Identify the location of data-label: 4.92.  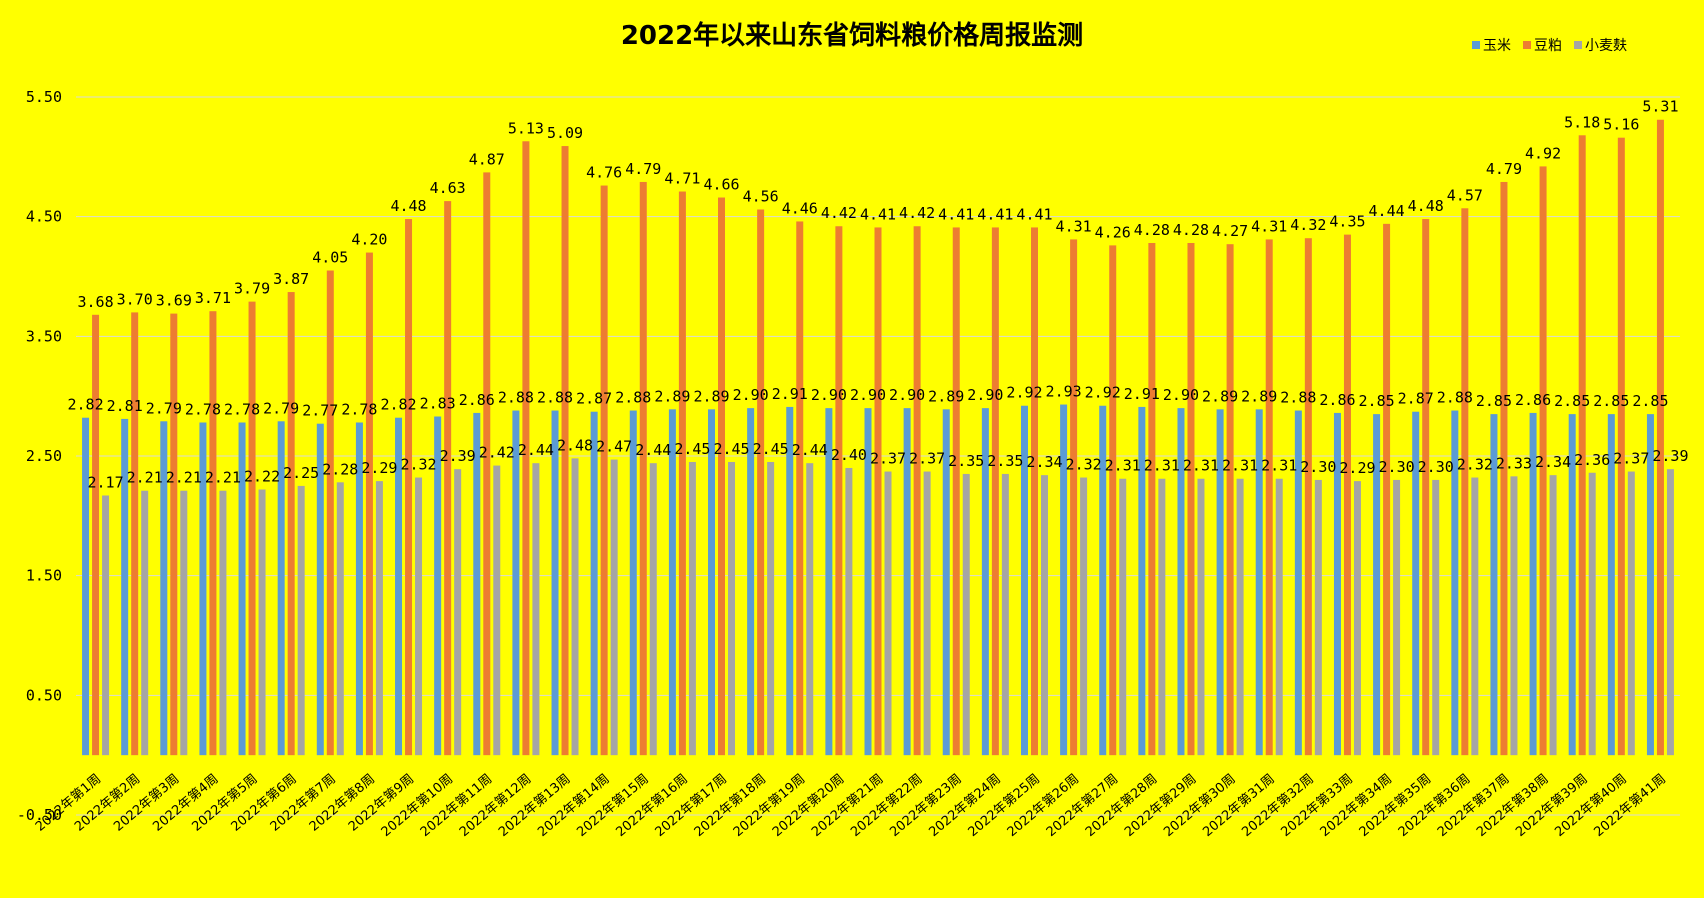
(1543, 153).